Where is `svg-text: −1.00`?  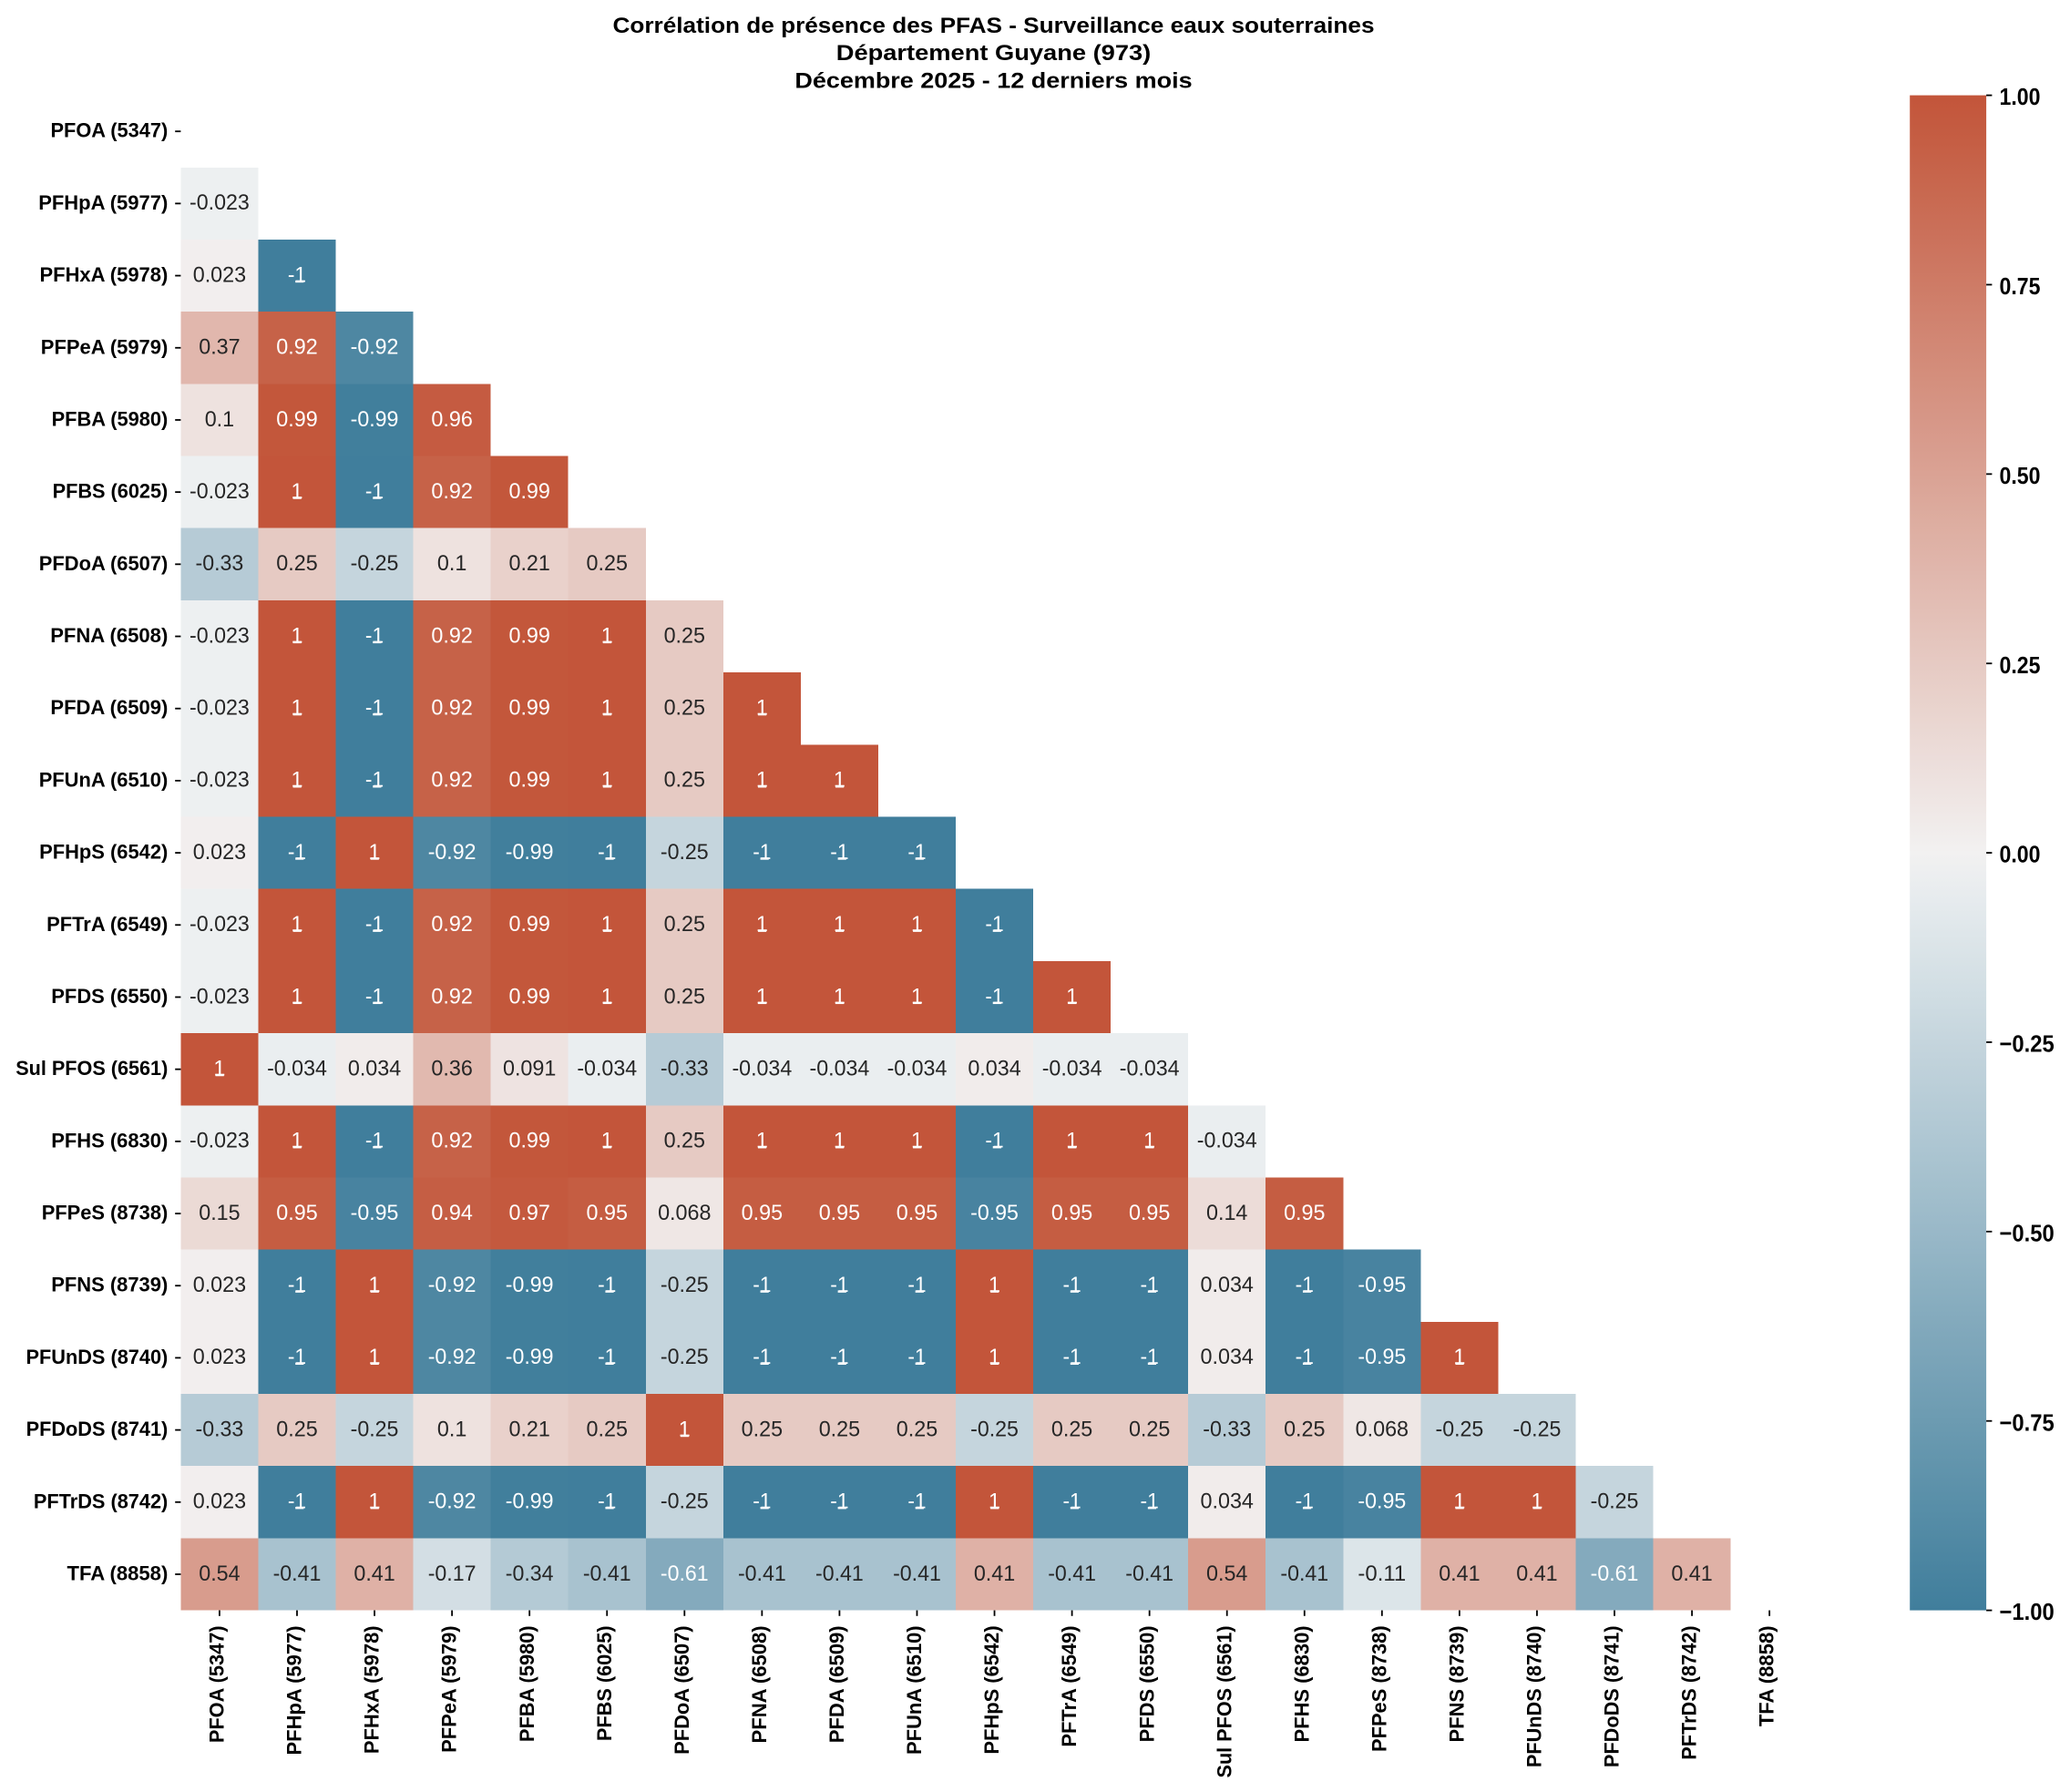
svg-text: −1.00 is located at coordinates (2028, 1611).